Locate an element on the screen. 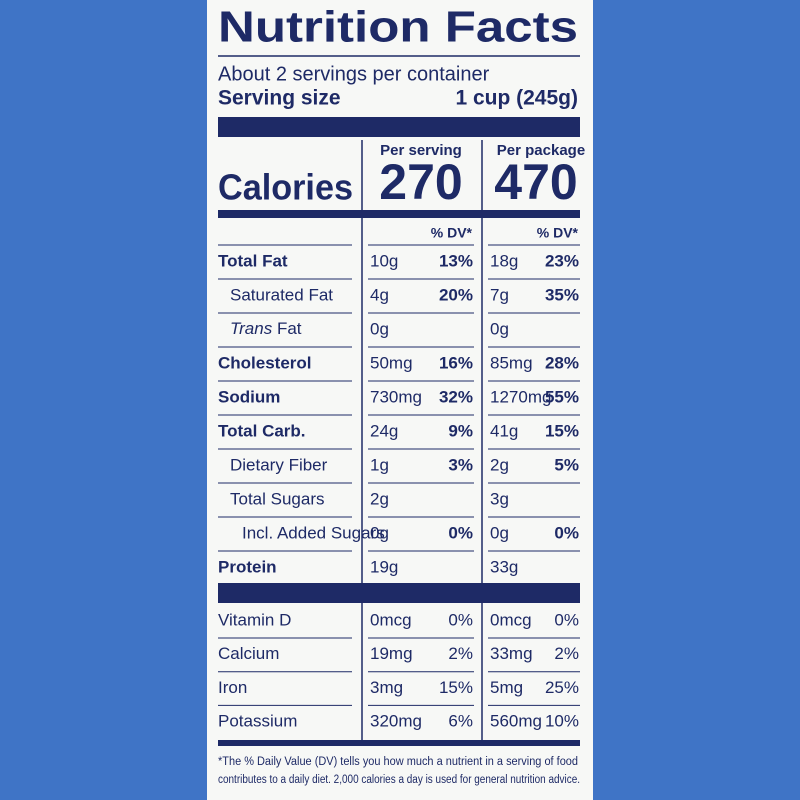 The width and height of the screenshot is (800, 800). calories-value: 270 is located at coordinates (420, 182).